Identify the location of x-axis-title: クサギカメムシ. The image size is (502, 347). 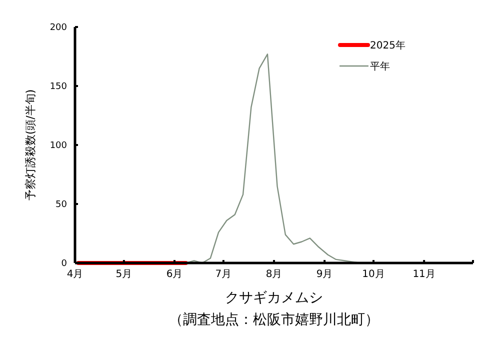
(274, 298).